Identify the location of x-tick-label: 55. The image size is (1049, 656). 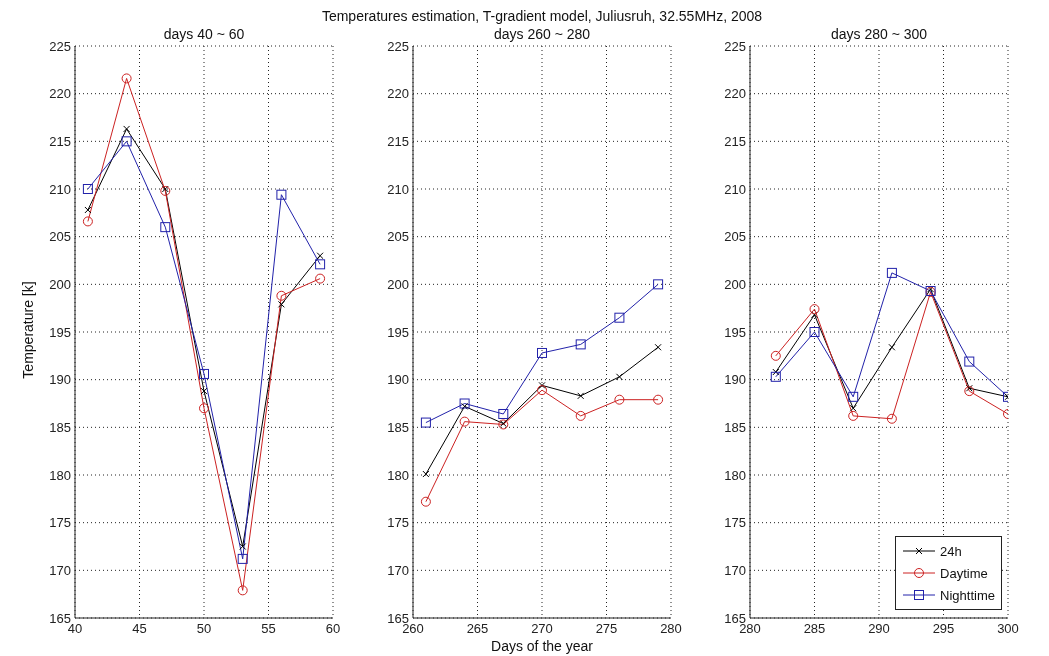
(268, 629).